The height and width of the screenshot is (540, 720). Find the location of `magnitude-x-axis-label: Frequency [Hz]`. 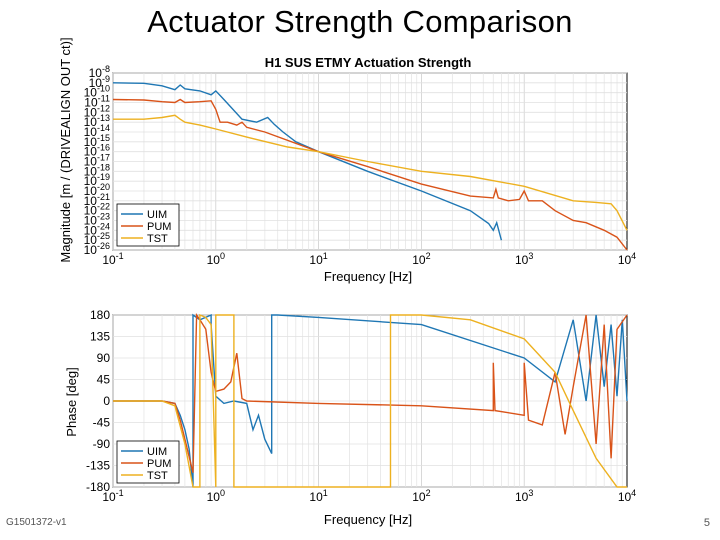

magnitude-x-axis-label: Frequency [Hz] is located at coordinates (368, 276).